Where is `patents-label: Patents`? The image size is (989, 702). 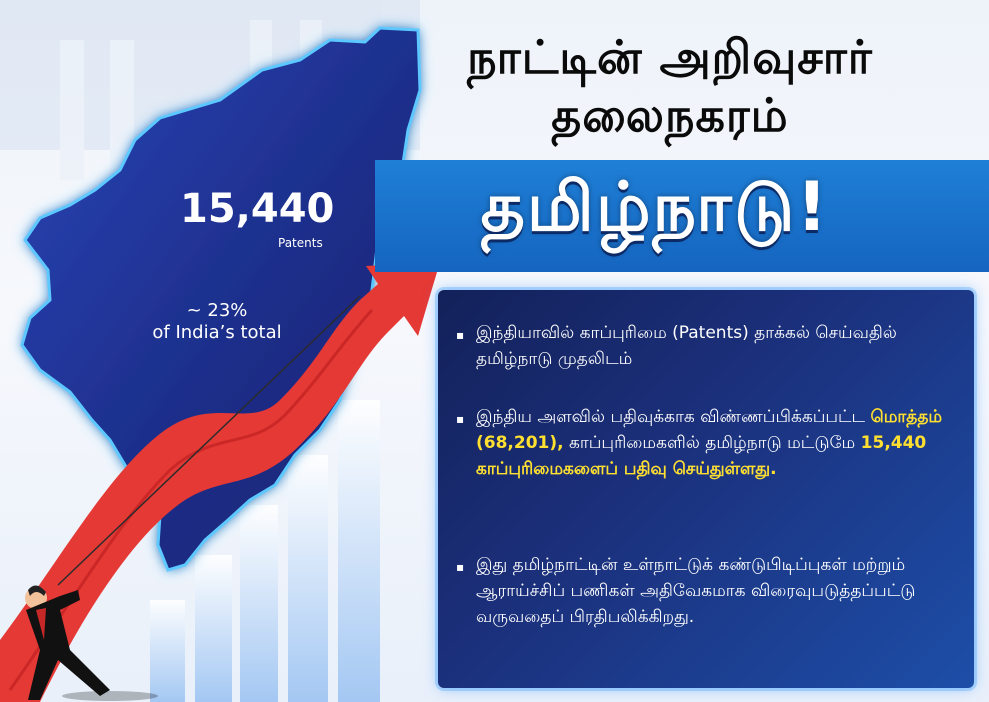 patents-label: Patents is located at coordinates (300, 243).